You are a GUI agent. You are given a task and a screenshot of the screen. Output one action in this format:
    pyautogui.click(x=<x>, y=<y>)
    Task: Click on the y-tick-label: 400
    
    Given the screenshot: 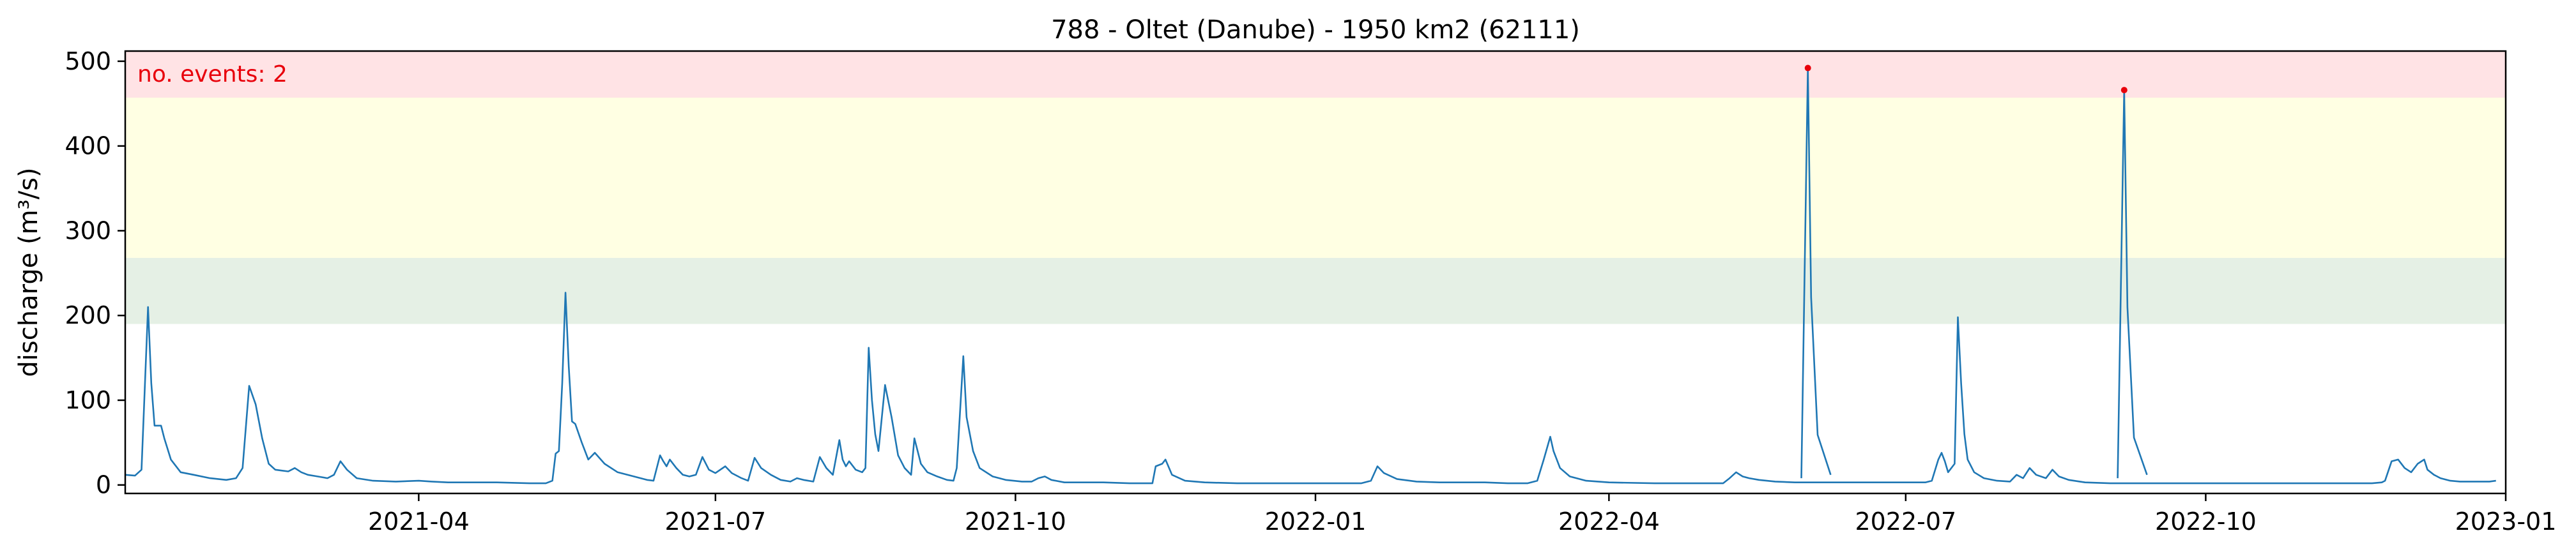 What is the action you would take?
    pyautogui.click(x=88, y=146)
    